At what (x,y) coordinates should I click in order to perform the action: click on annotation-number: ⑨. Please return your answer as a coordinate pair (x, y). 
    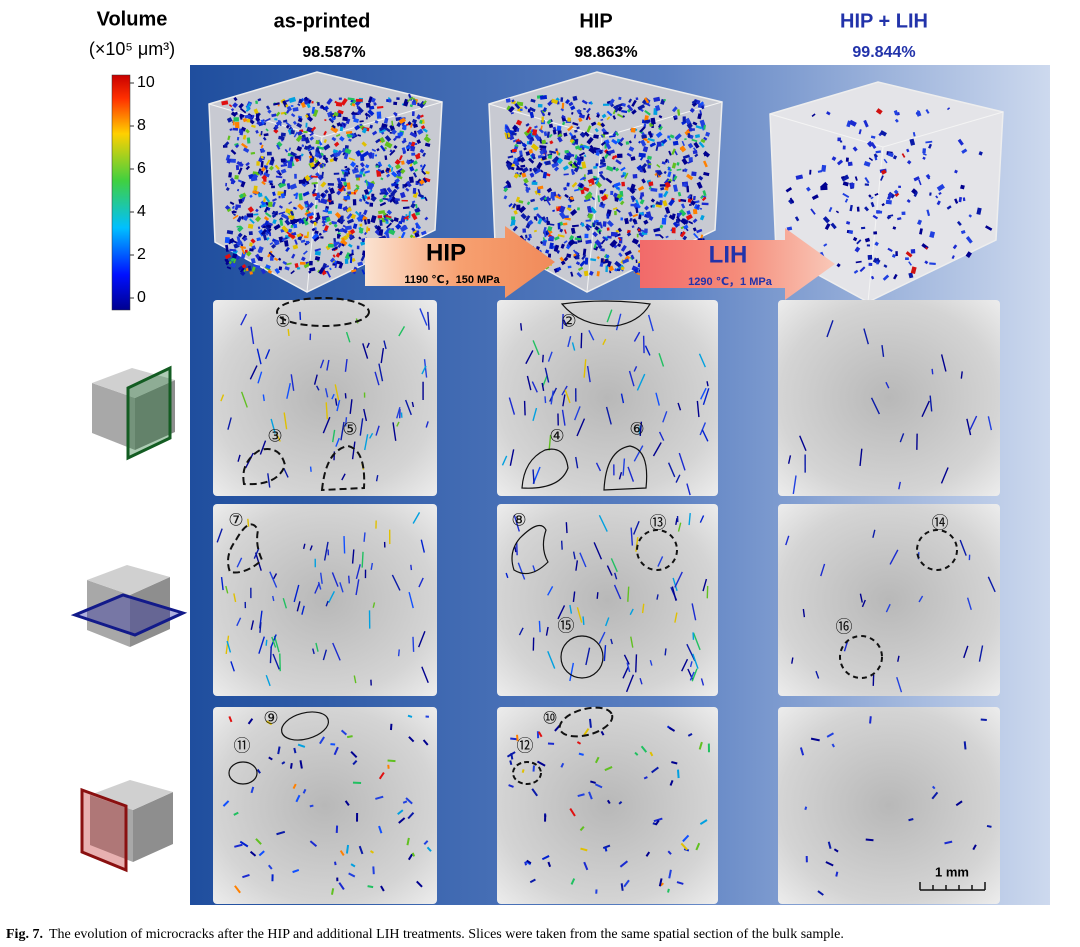
    Looking at the image, I should click on (270, 717).